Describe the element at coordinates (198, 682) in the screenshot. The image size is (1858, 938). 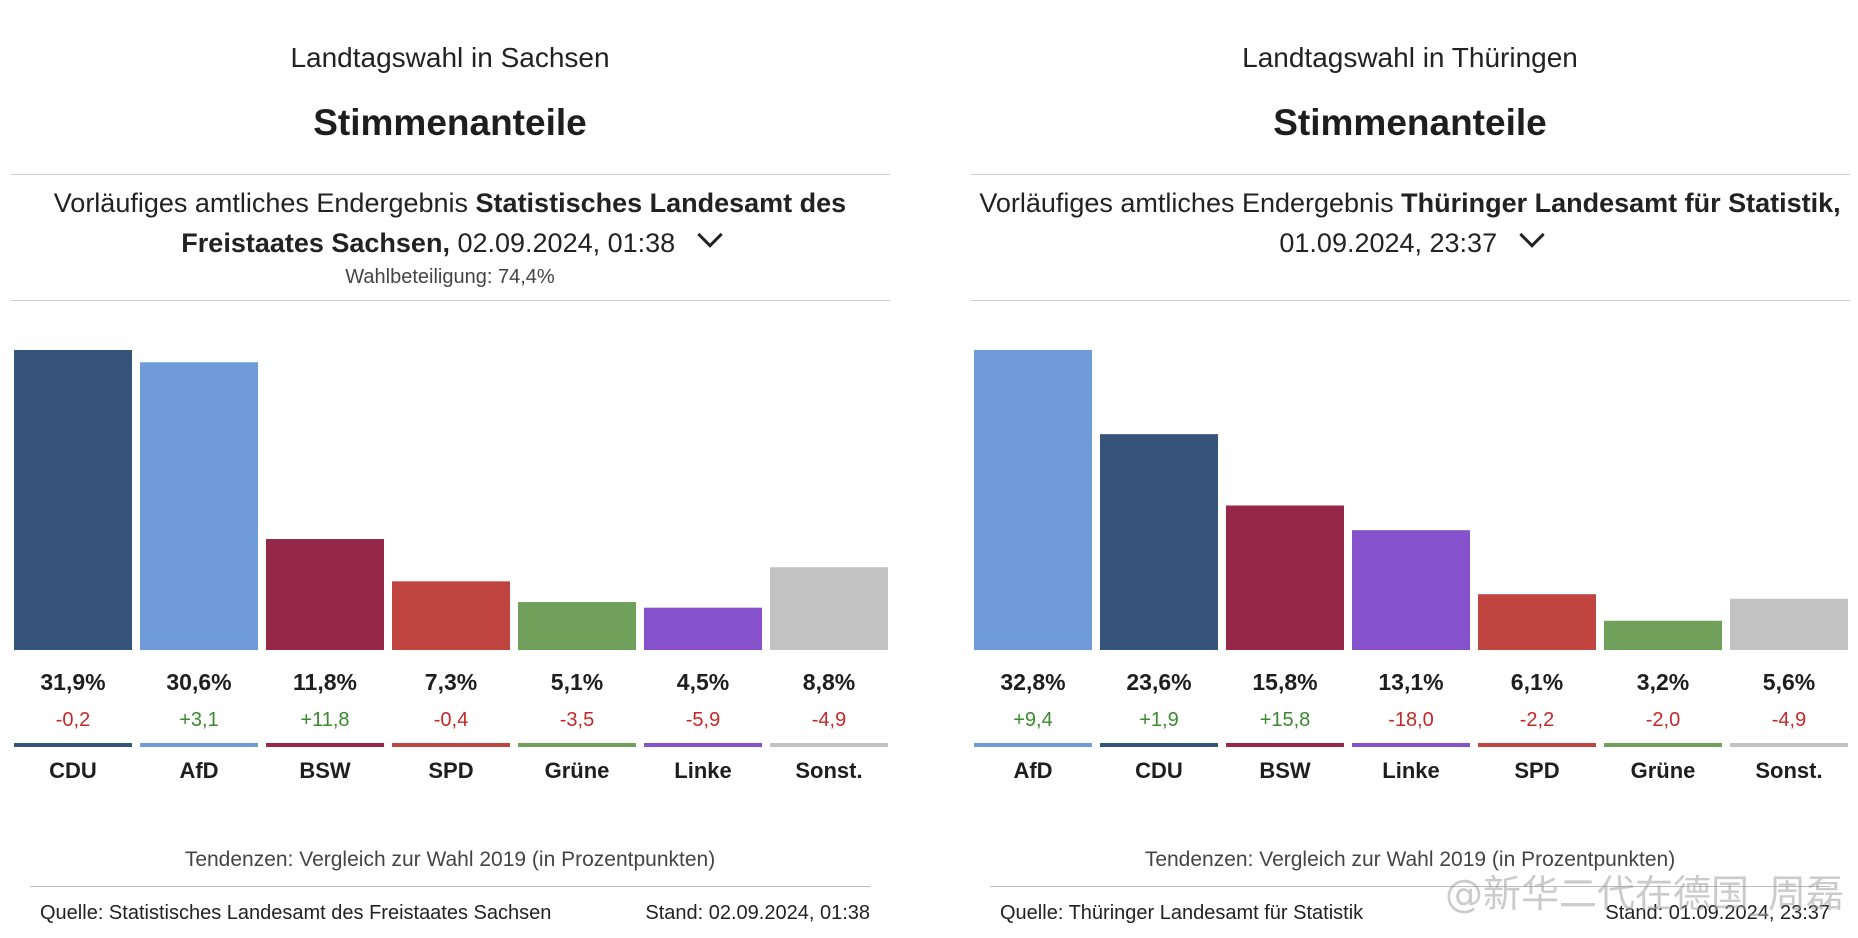
I see `value-label: 30,6%` at that location.